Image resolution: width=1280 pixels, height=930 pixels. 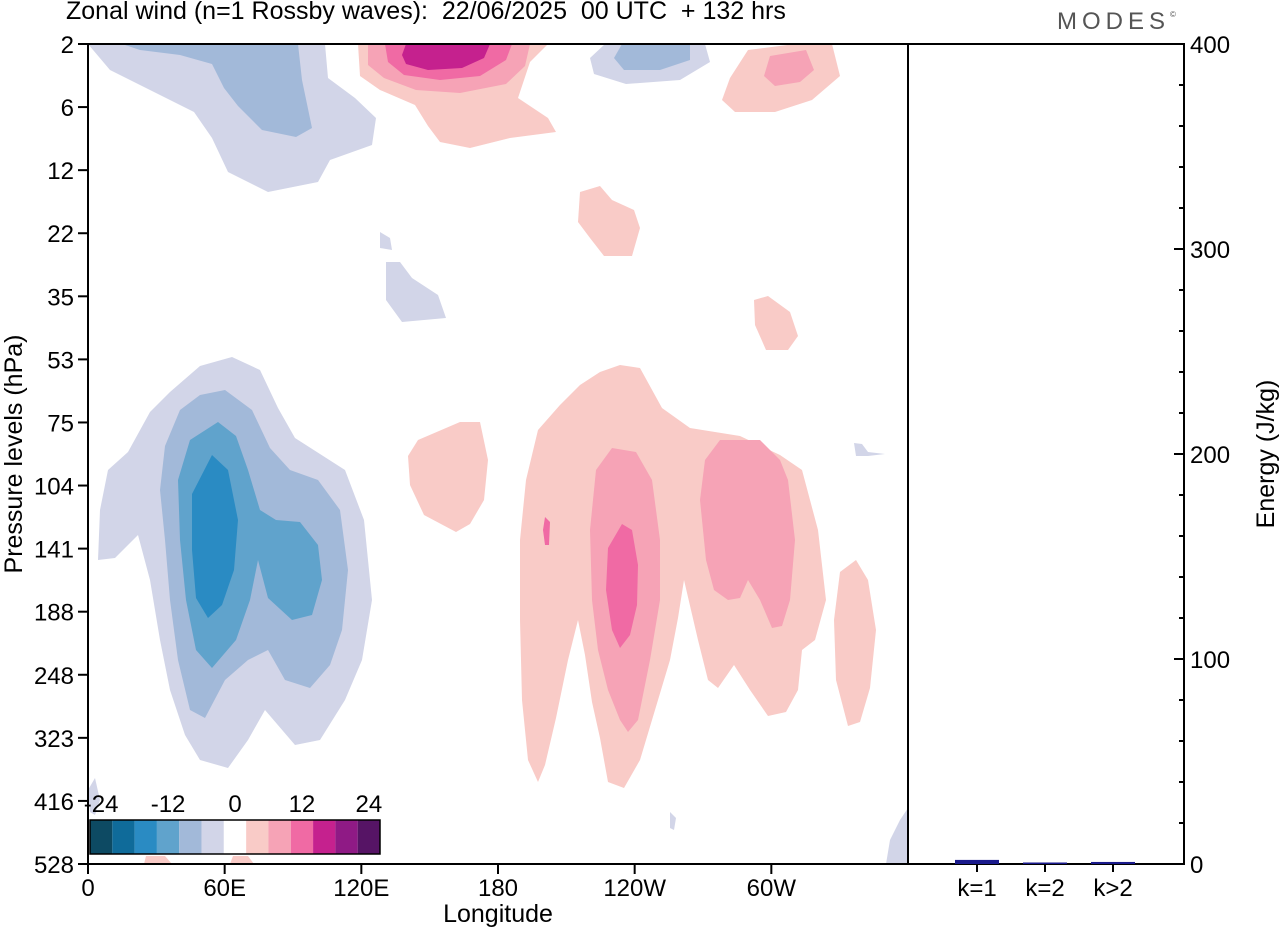 I want to click on pressure-tick-label: 2, so click(x=67, y=45).